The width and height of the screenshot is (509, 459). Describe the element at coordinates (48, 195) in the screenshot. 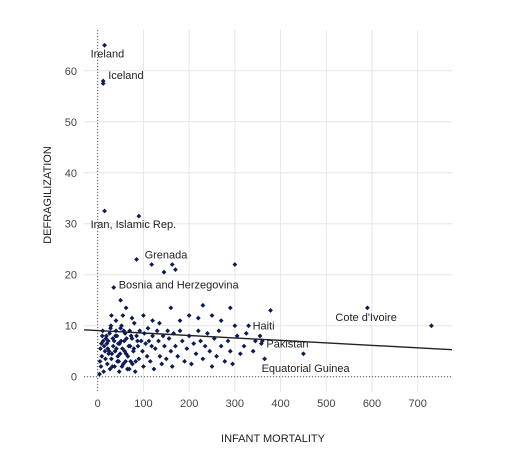

I see `y-axis-title: DEFRAGILIZATION` at that location.